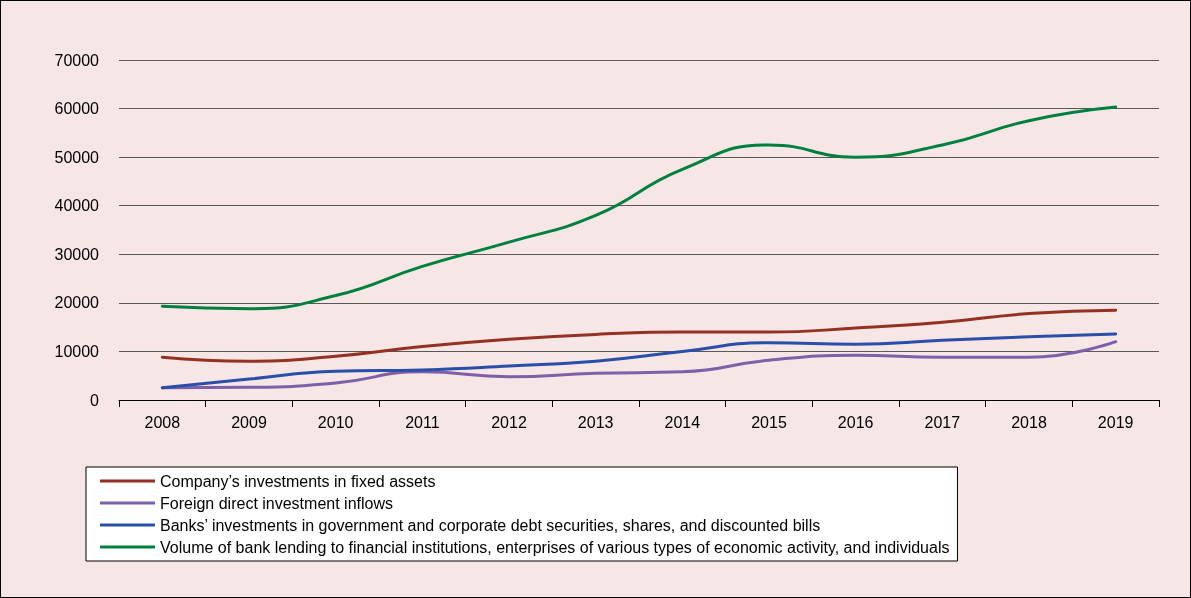 The image size is (1191, 598). I want to click on x-tick-label: 2012, so click(509, 422).